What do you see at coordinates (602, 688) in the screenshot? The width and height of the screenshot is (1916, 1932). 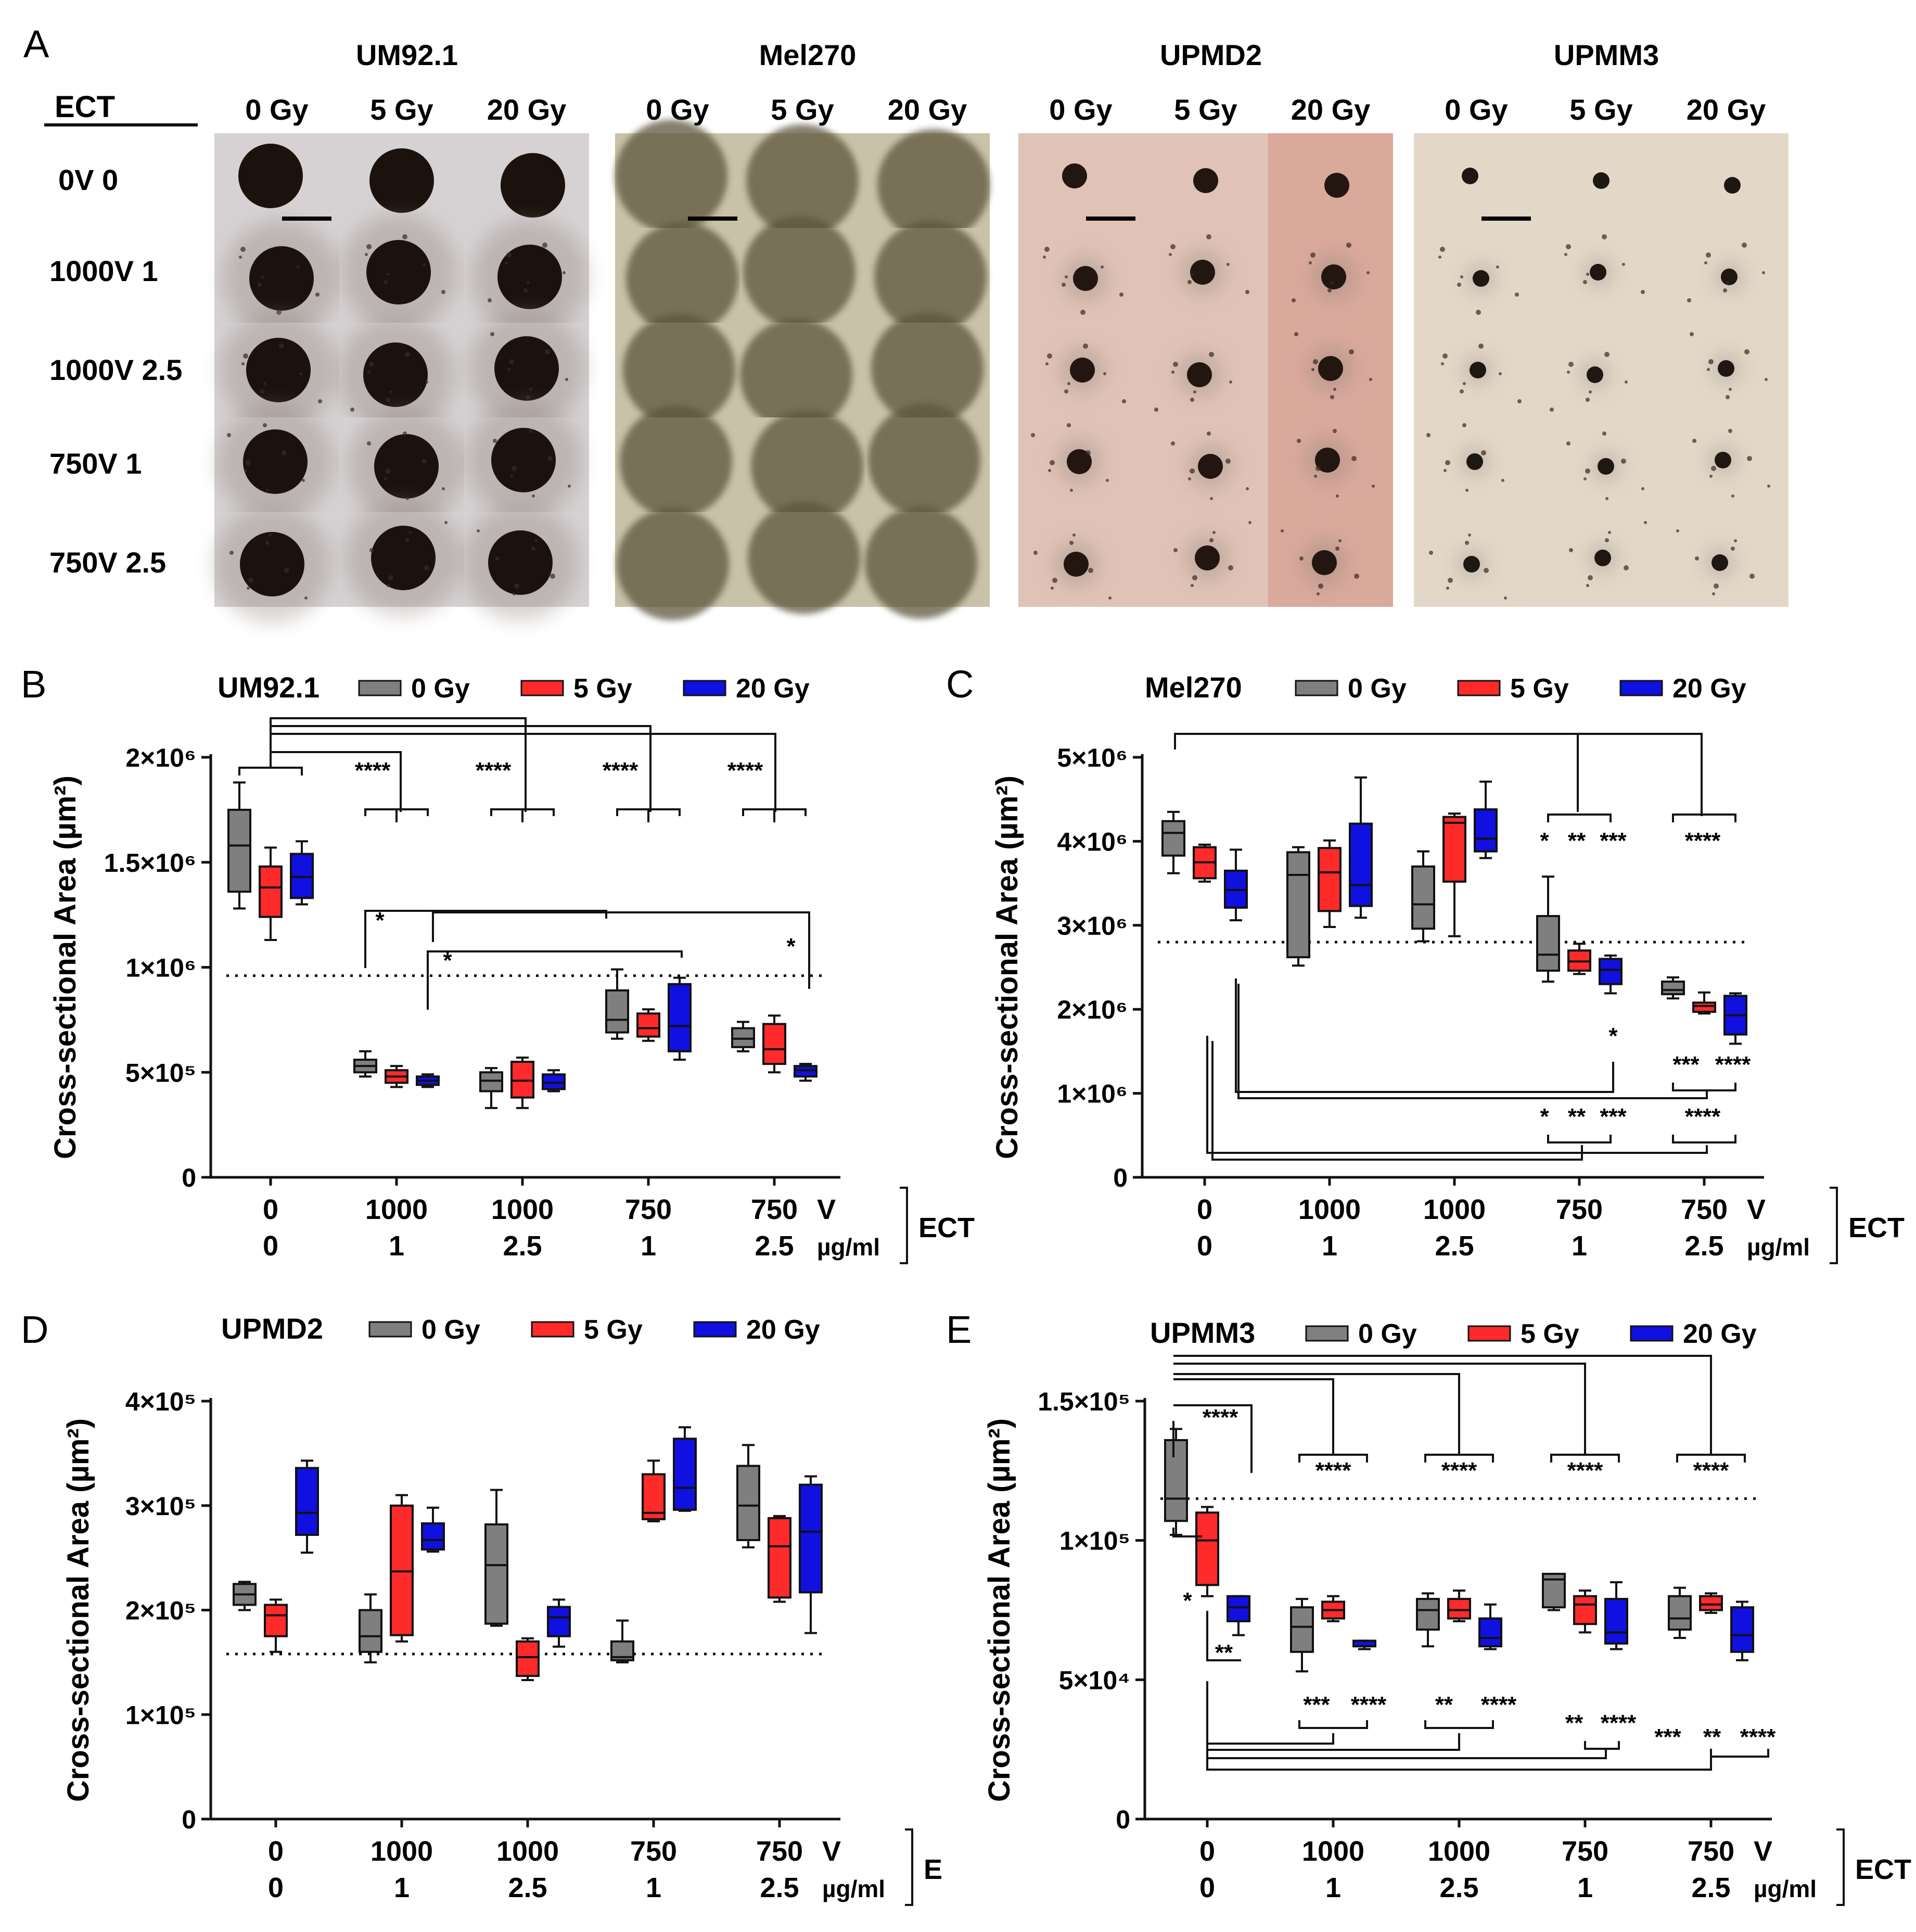 I see `legend-label-1: 5 Gy` at bounding box center [602, 688].